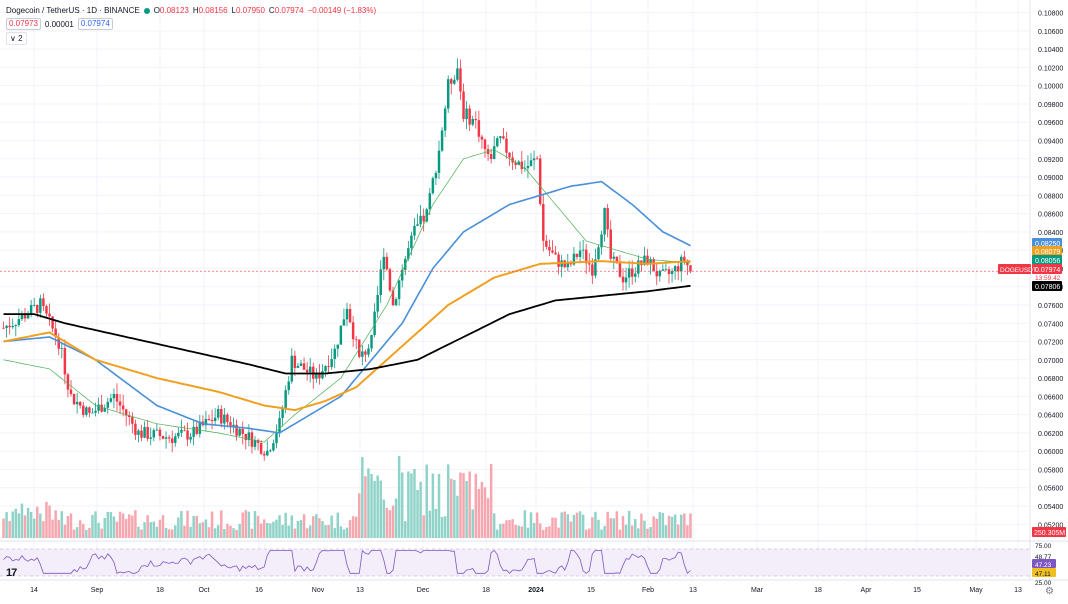 Image resolution: width=1068 pixels, height=604 pixels. What do you see at coordinates (1047, 286) in the screenshot?
I see `price-marker` at bounding box center [1047, 286].